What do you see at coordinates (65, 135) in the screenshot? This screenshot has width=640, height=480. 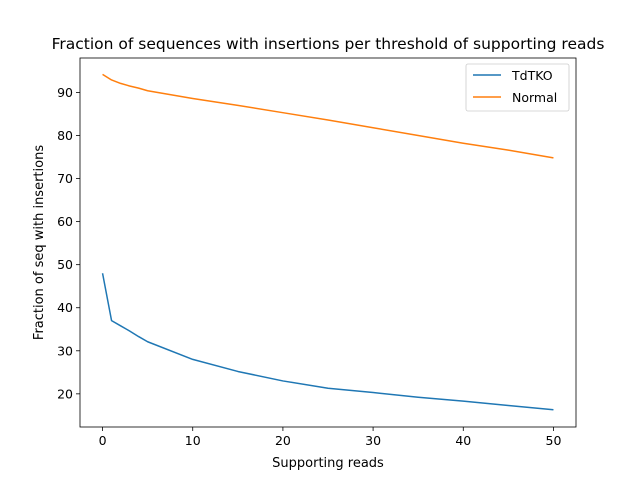 I see `y-tick-label: 80` at bounding box center [65, 135].